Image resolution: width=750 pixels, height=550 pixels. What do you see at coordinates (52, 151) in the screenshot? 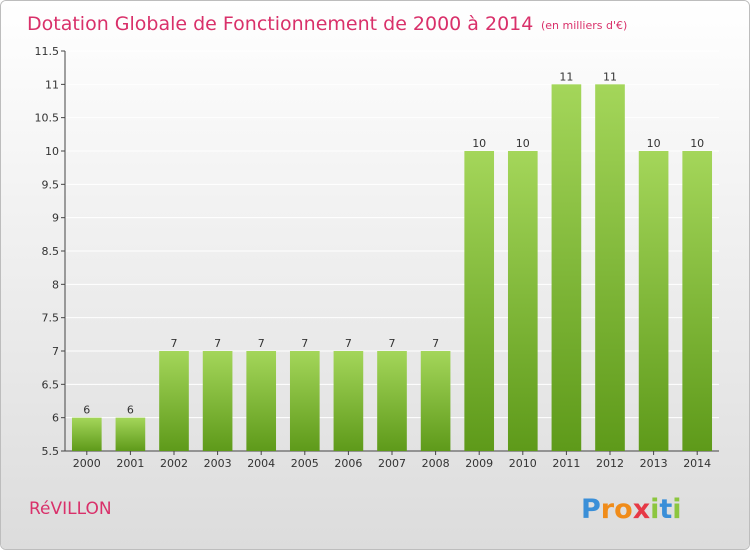
I see `y-tick-label: 10` at bounding box center [52, 151].